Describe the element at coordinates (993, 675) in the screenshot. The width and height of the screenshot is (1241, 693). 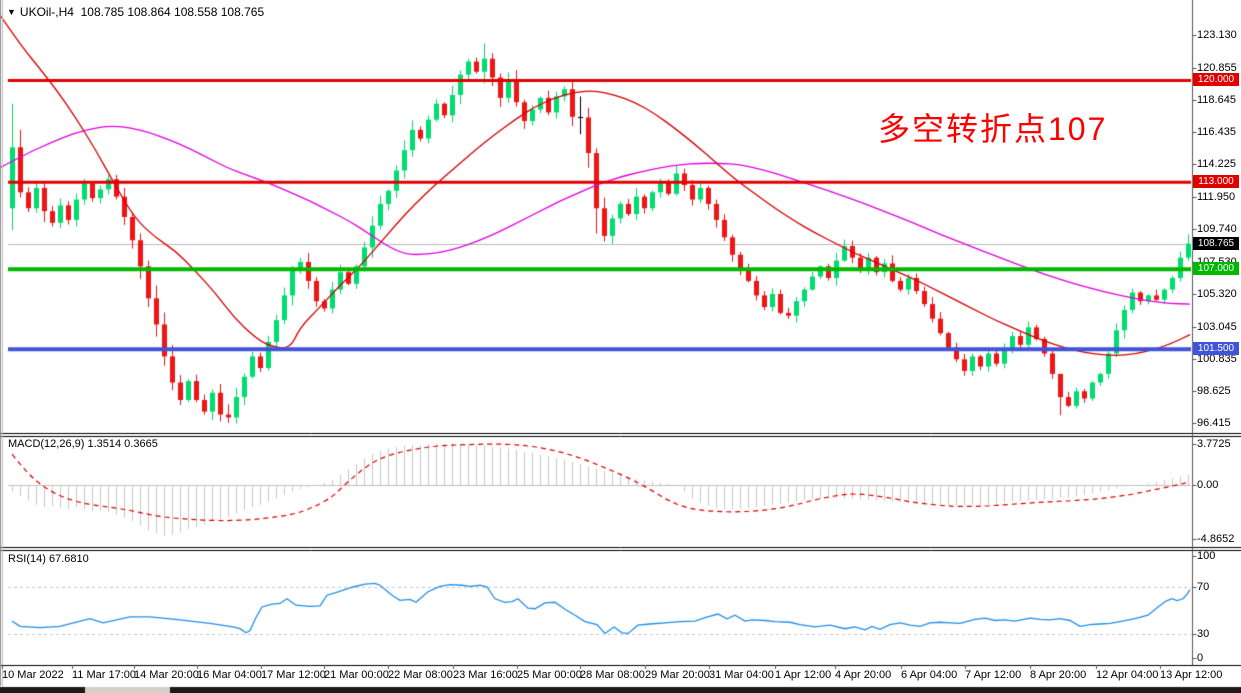
I see `time-axis-label: 7 Apr 12:00` at that location.